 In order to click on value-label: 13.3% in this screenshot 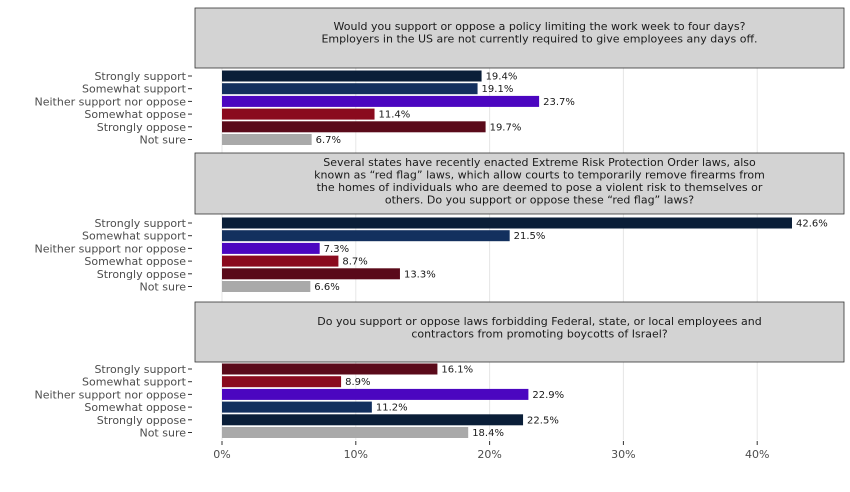, I will do `click(420, 274)`.